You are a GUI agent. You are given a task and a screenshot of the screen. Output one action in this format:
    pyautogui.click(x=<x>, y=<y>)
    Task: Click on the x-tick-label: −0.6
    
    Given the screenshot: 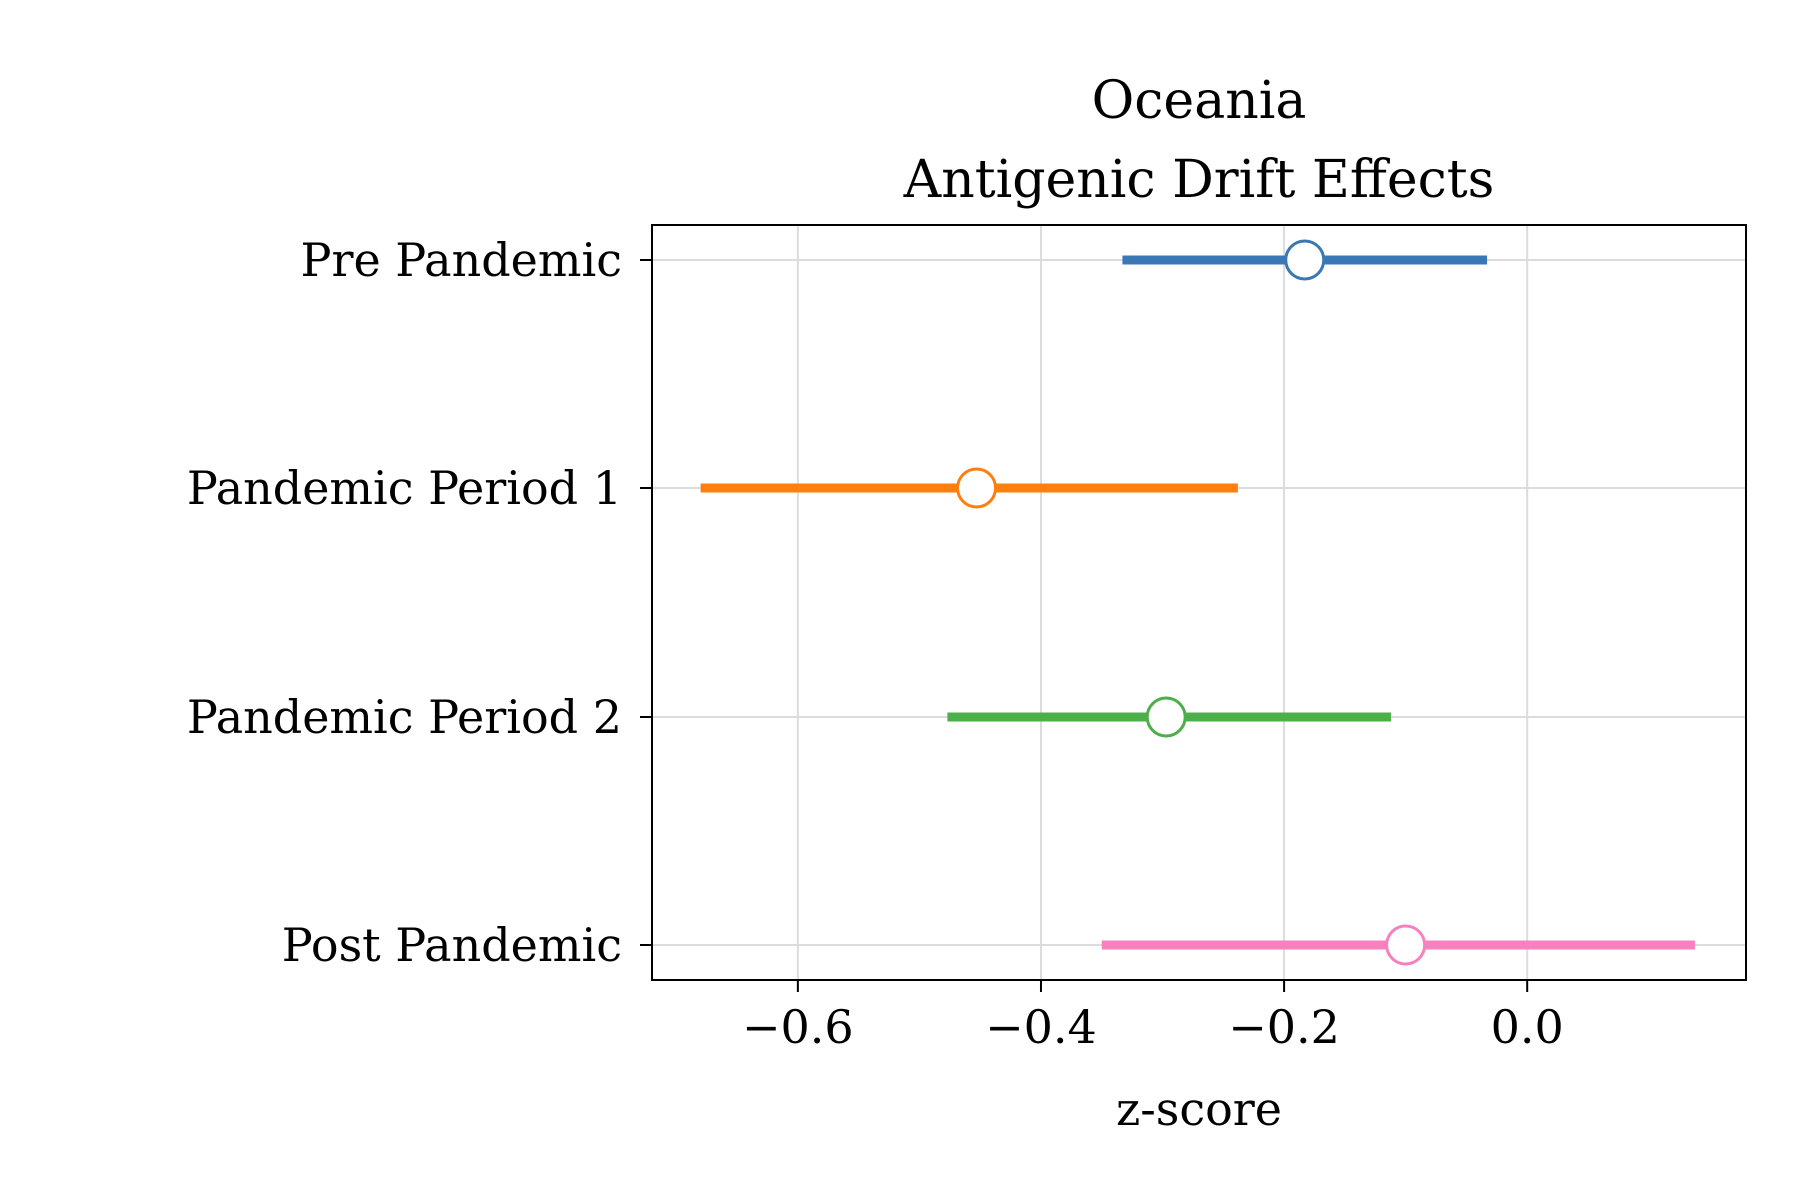 What is the action you would take?
    pyautogui.click(x=798, y=1027)
    